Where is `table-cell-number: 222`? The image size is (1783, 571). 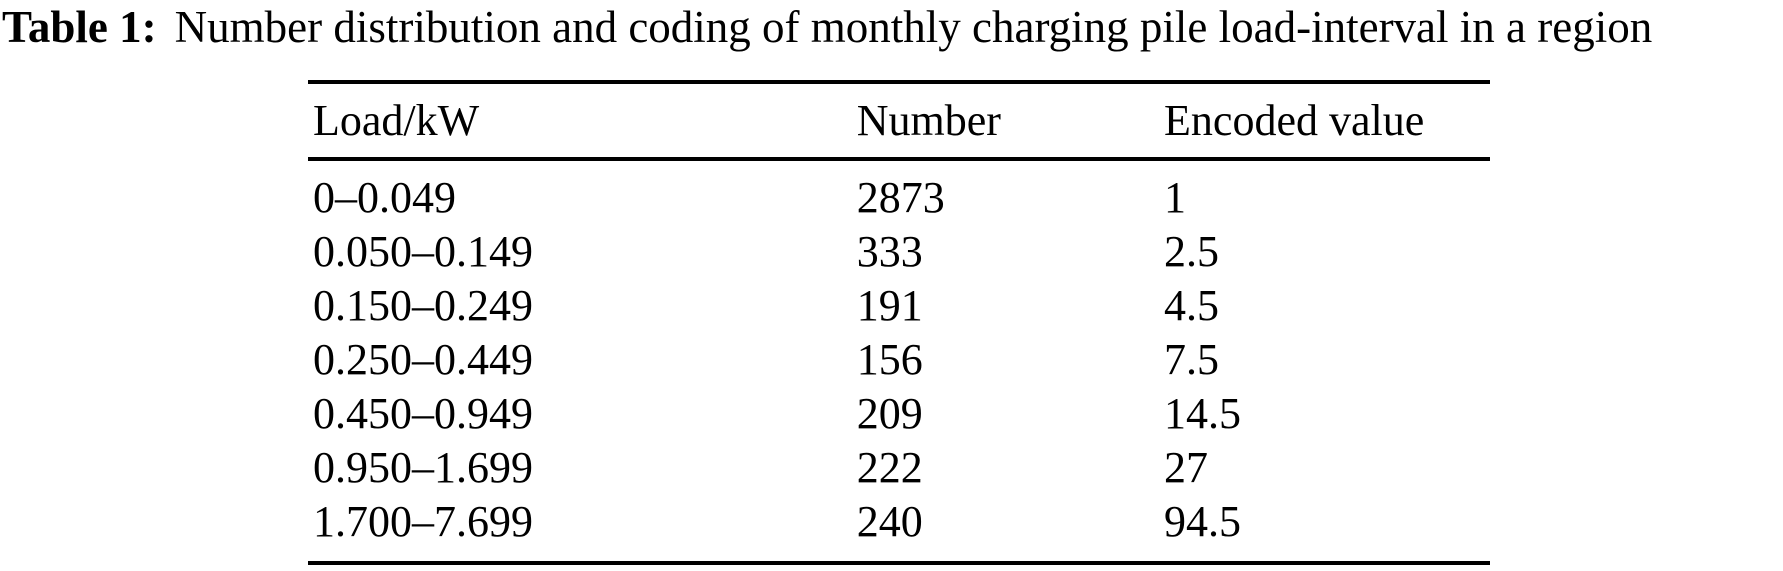
table-cell-number: 222 is located at coordinates (889, 467).